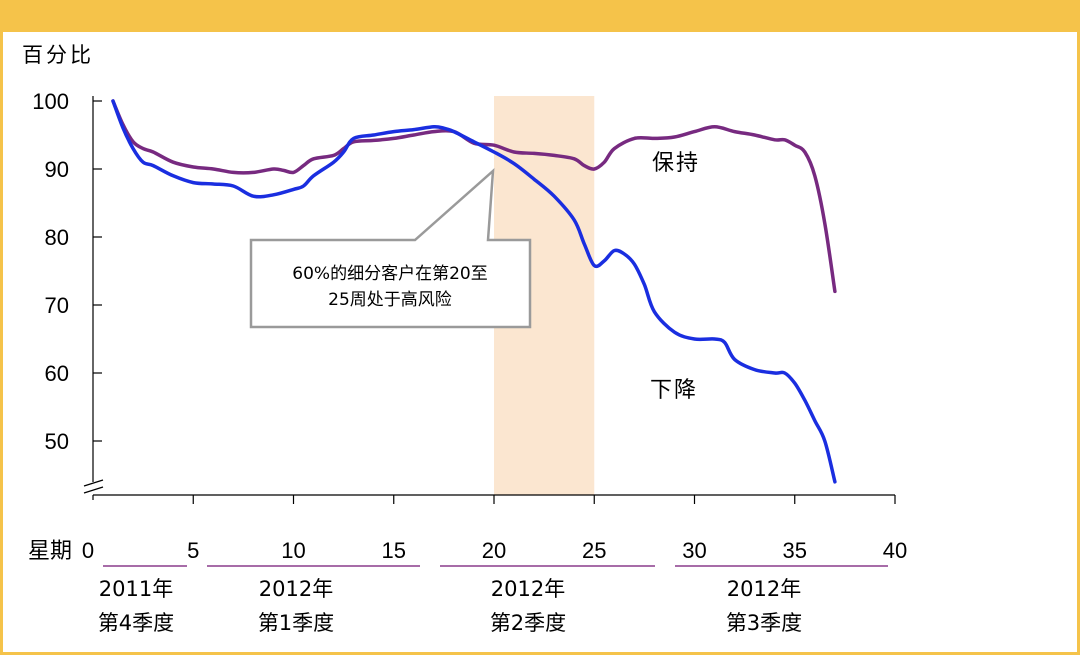 The image size is (1080, 655). What do you see at coordinates (57, 441) in the screenshot?
I see `y-tick-label: 50` at bounding box center [57, 441].